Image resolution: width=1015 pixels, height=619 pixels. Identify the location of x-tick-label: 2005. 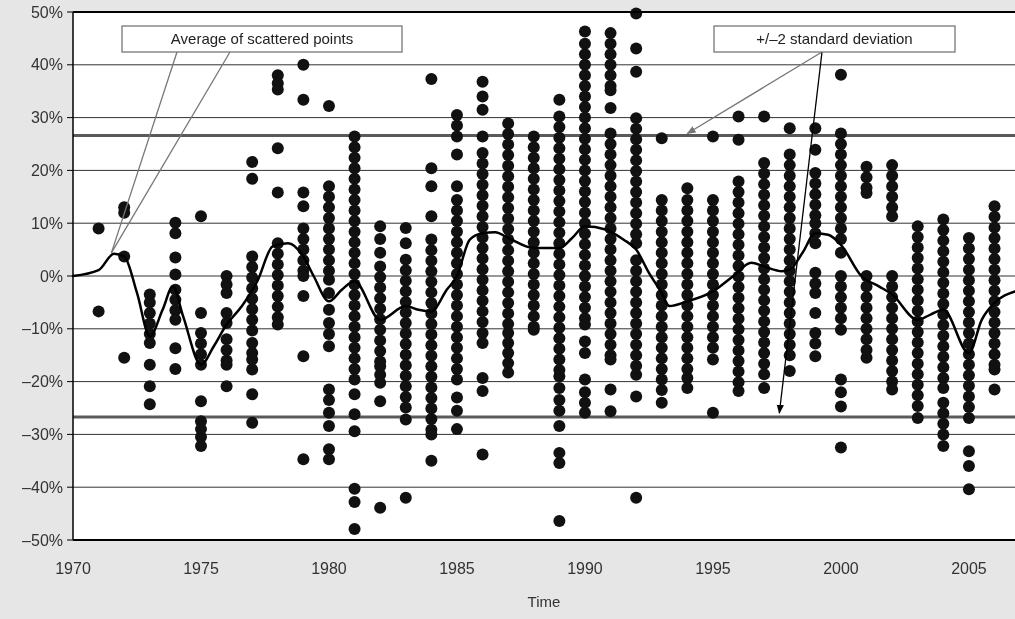
(969, 568).